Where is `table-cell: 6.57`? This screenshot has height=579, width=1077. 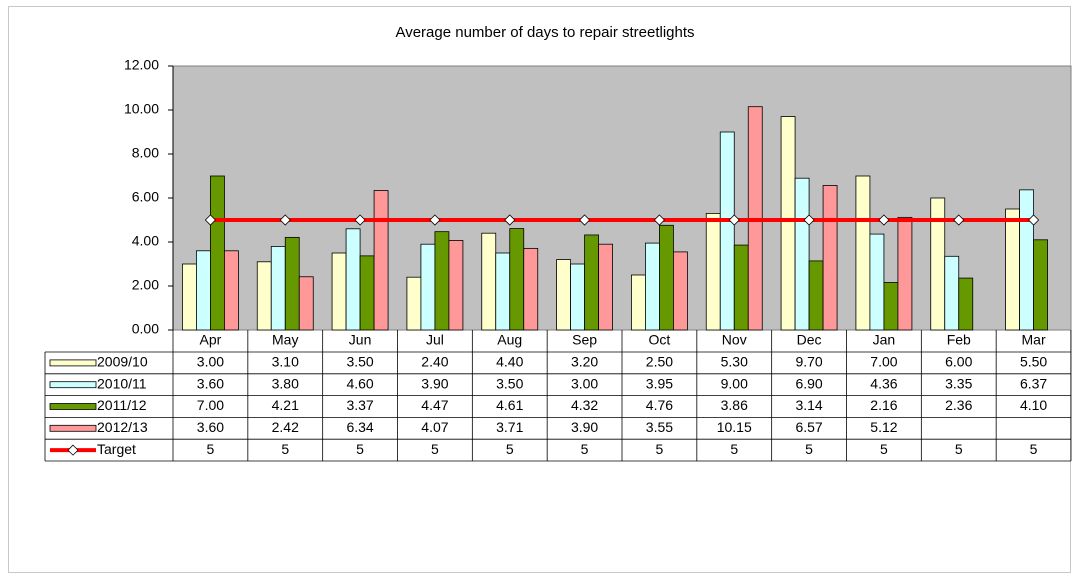 table-cell: 6.57 is located at coordinates (808, 427).